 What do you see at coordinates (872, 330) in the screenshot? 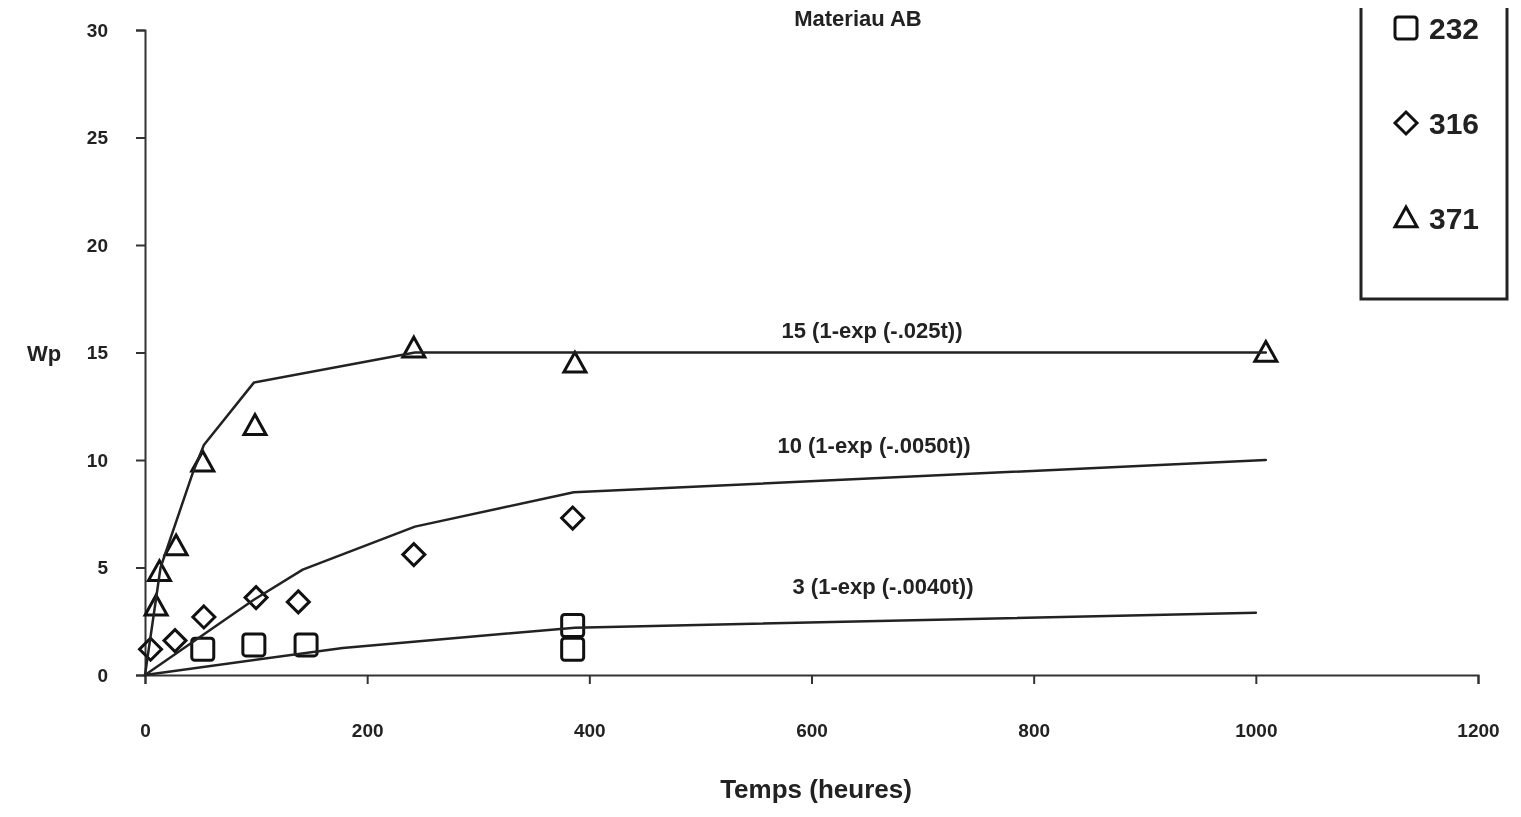
I see `annotation: 15 (1-exp (-.025t))` at bounding box center [872, 330].